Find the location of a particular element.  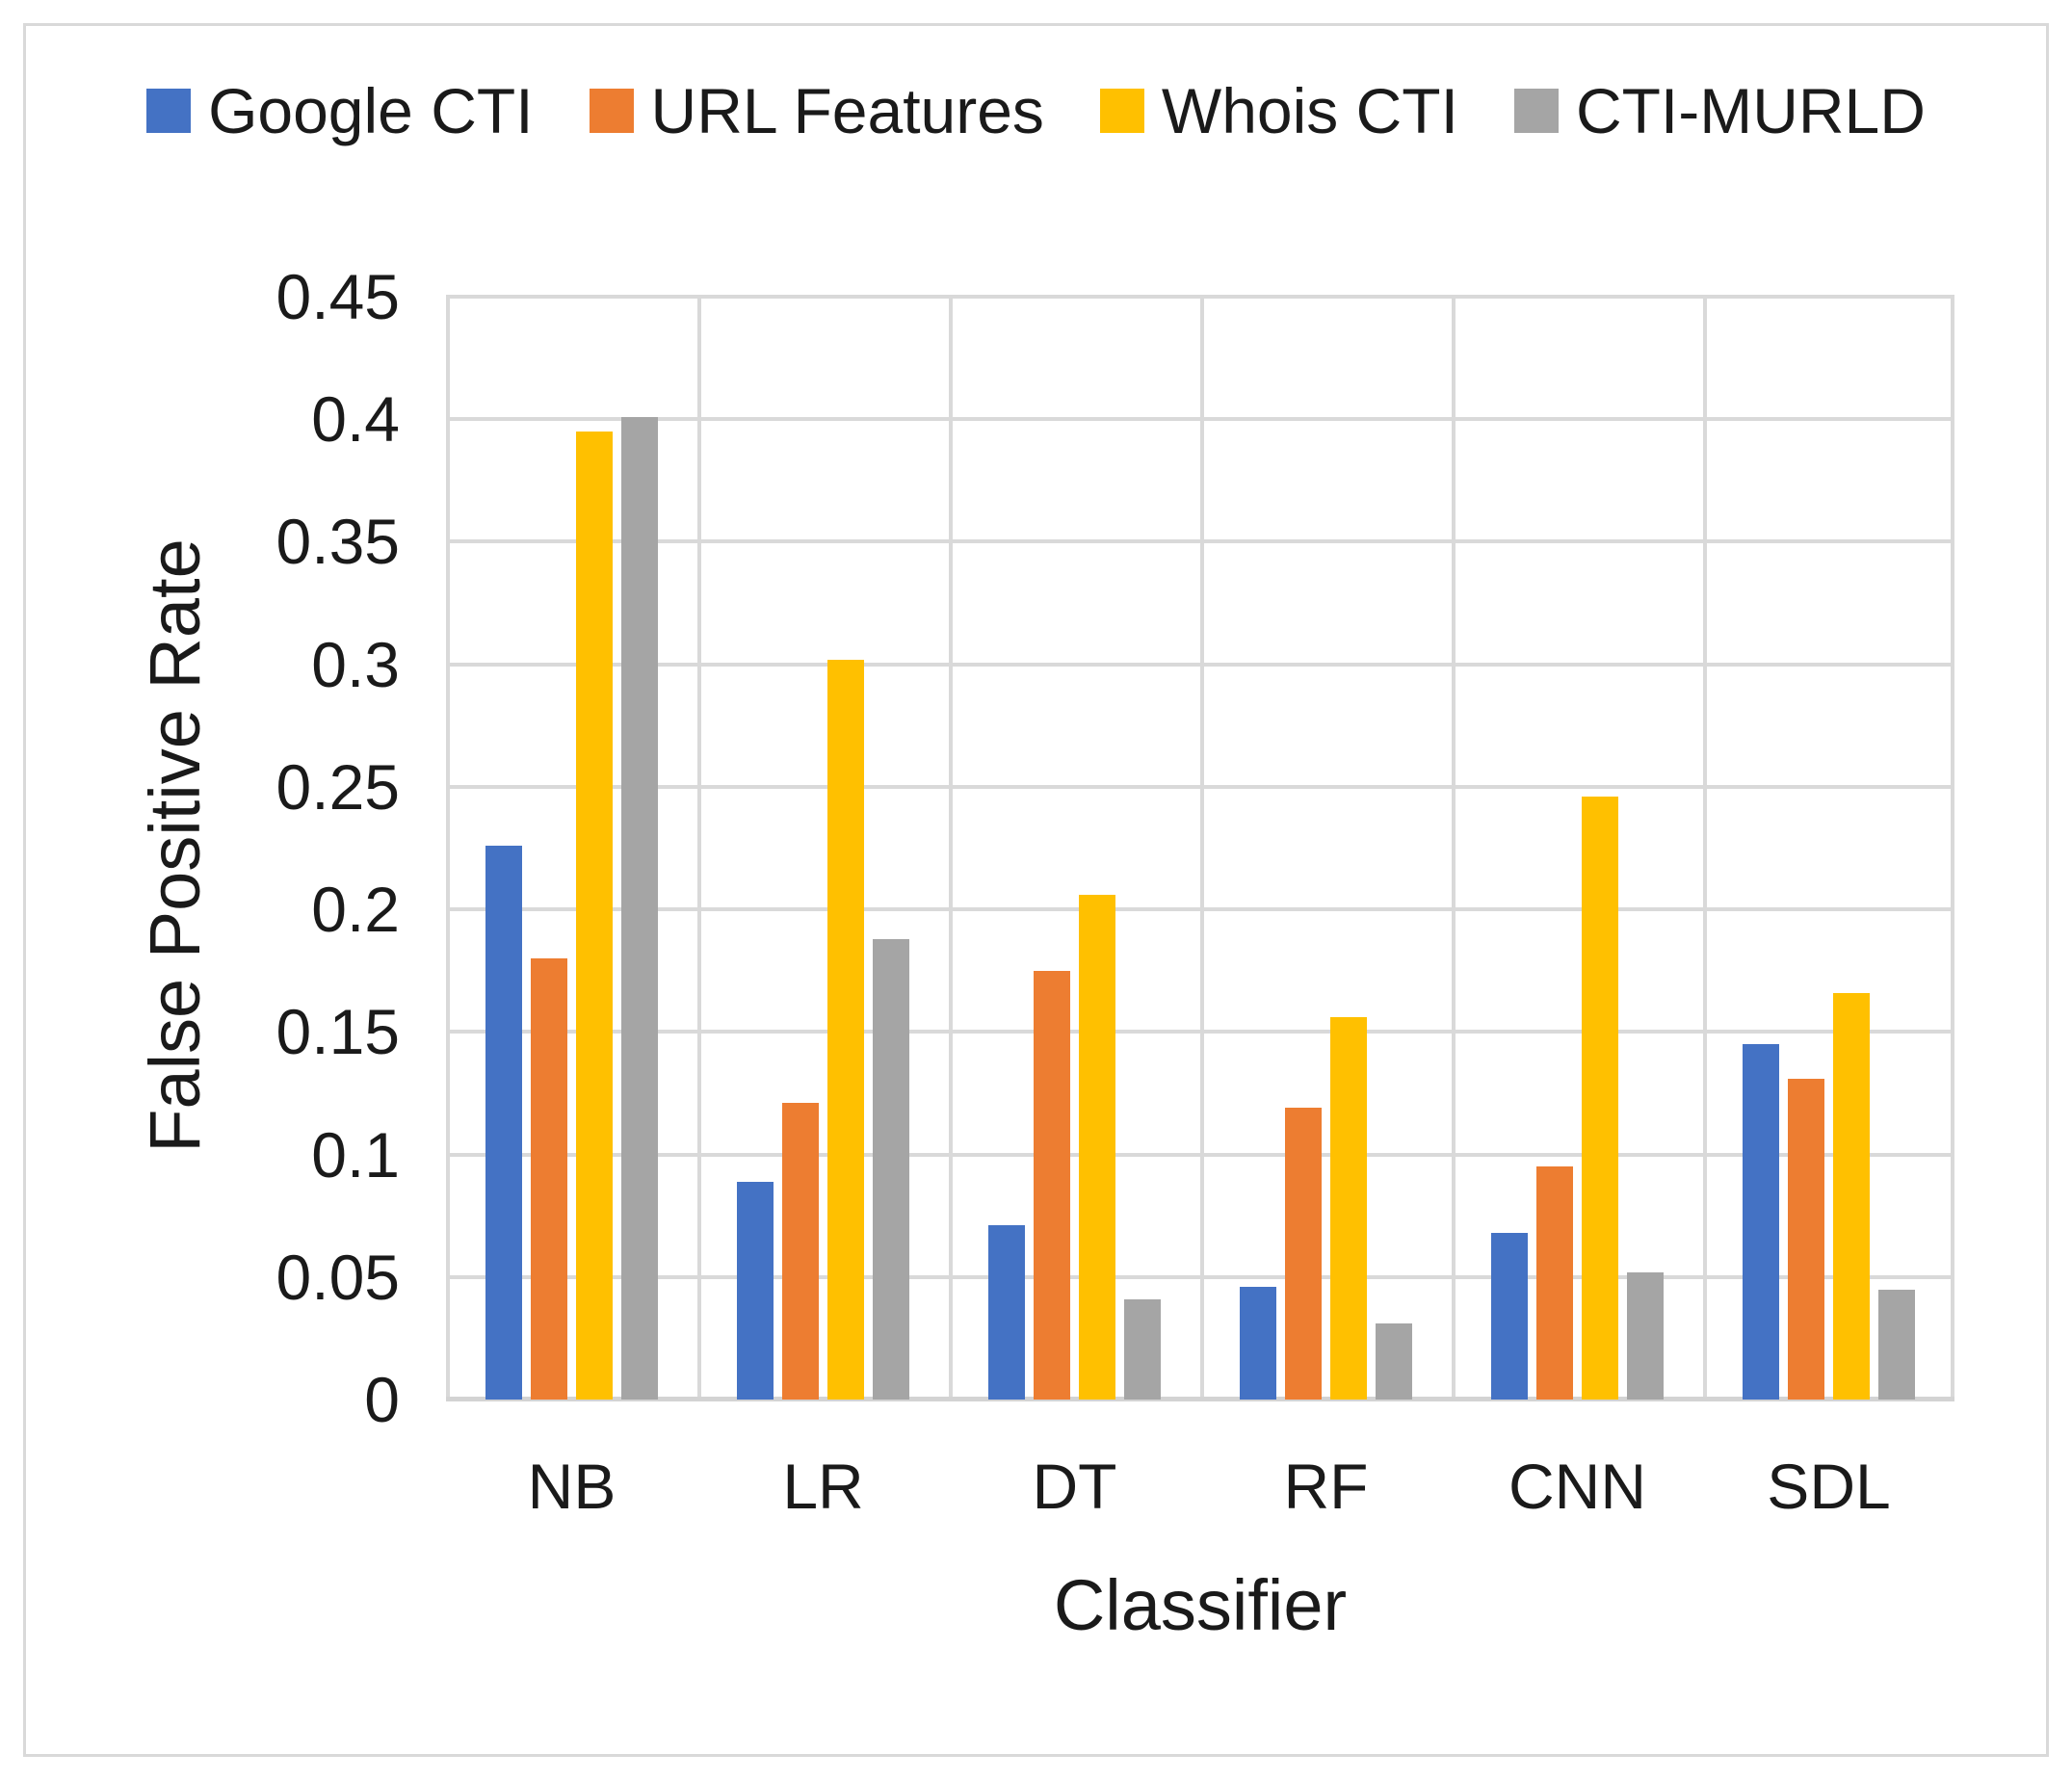

legend-swatch-icon-url-features is located at coordinates (612, 111).